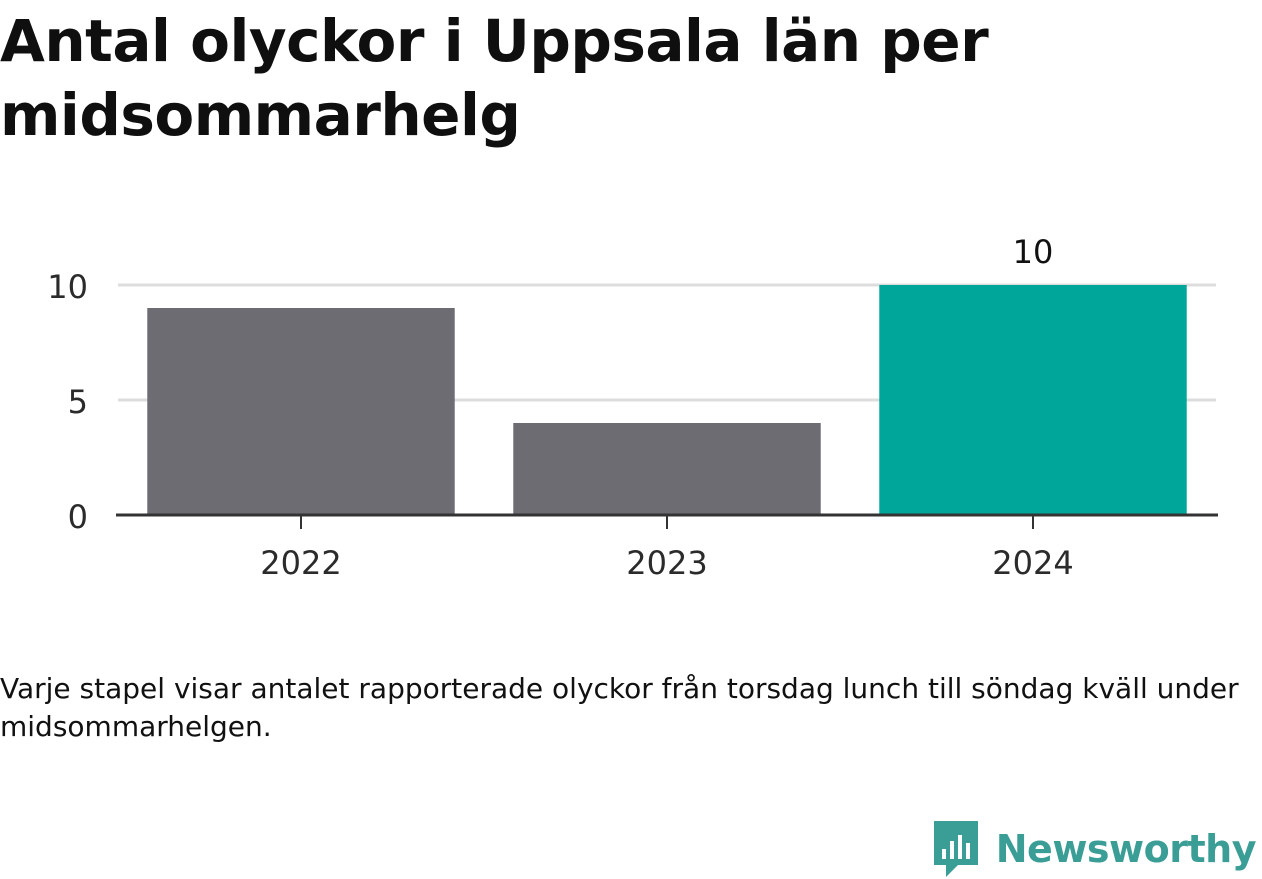 The width and height of the screenshot is (1262, 879). Describe the element at coordinates (67, 287) in the screenshot. I see `y-tick-label-10: 10` at that location.